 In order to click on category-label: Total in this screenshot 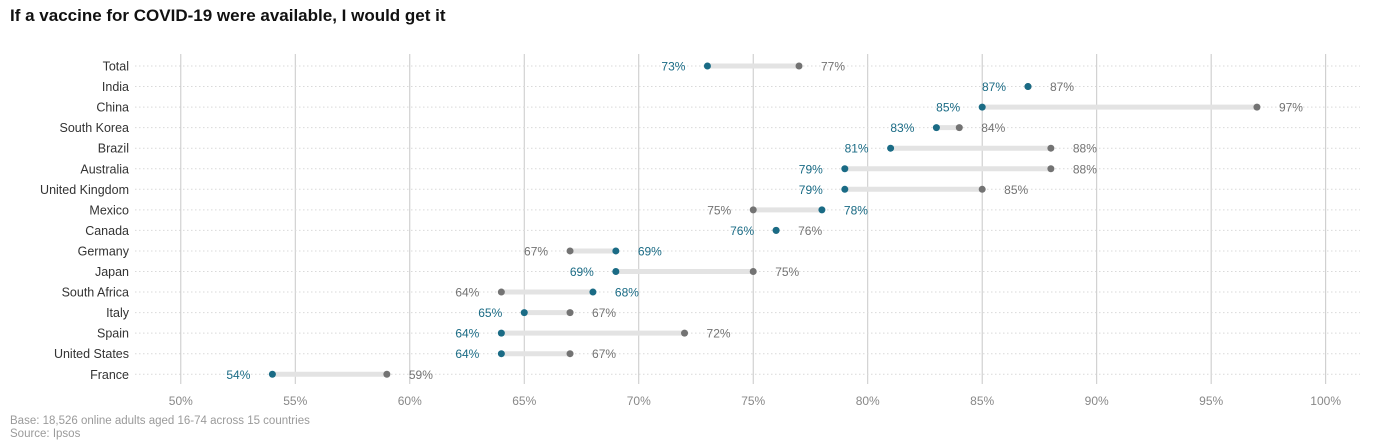, I will do `click(116, 67)`.